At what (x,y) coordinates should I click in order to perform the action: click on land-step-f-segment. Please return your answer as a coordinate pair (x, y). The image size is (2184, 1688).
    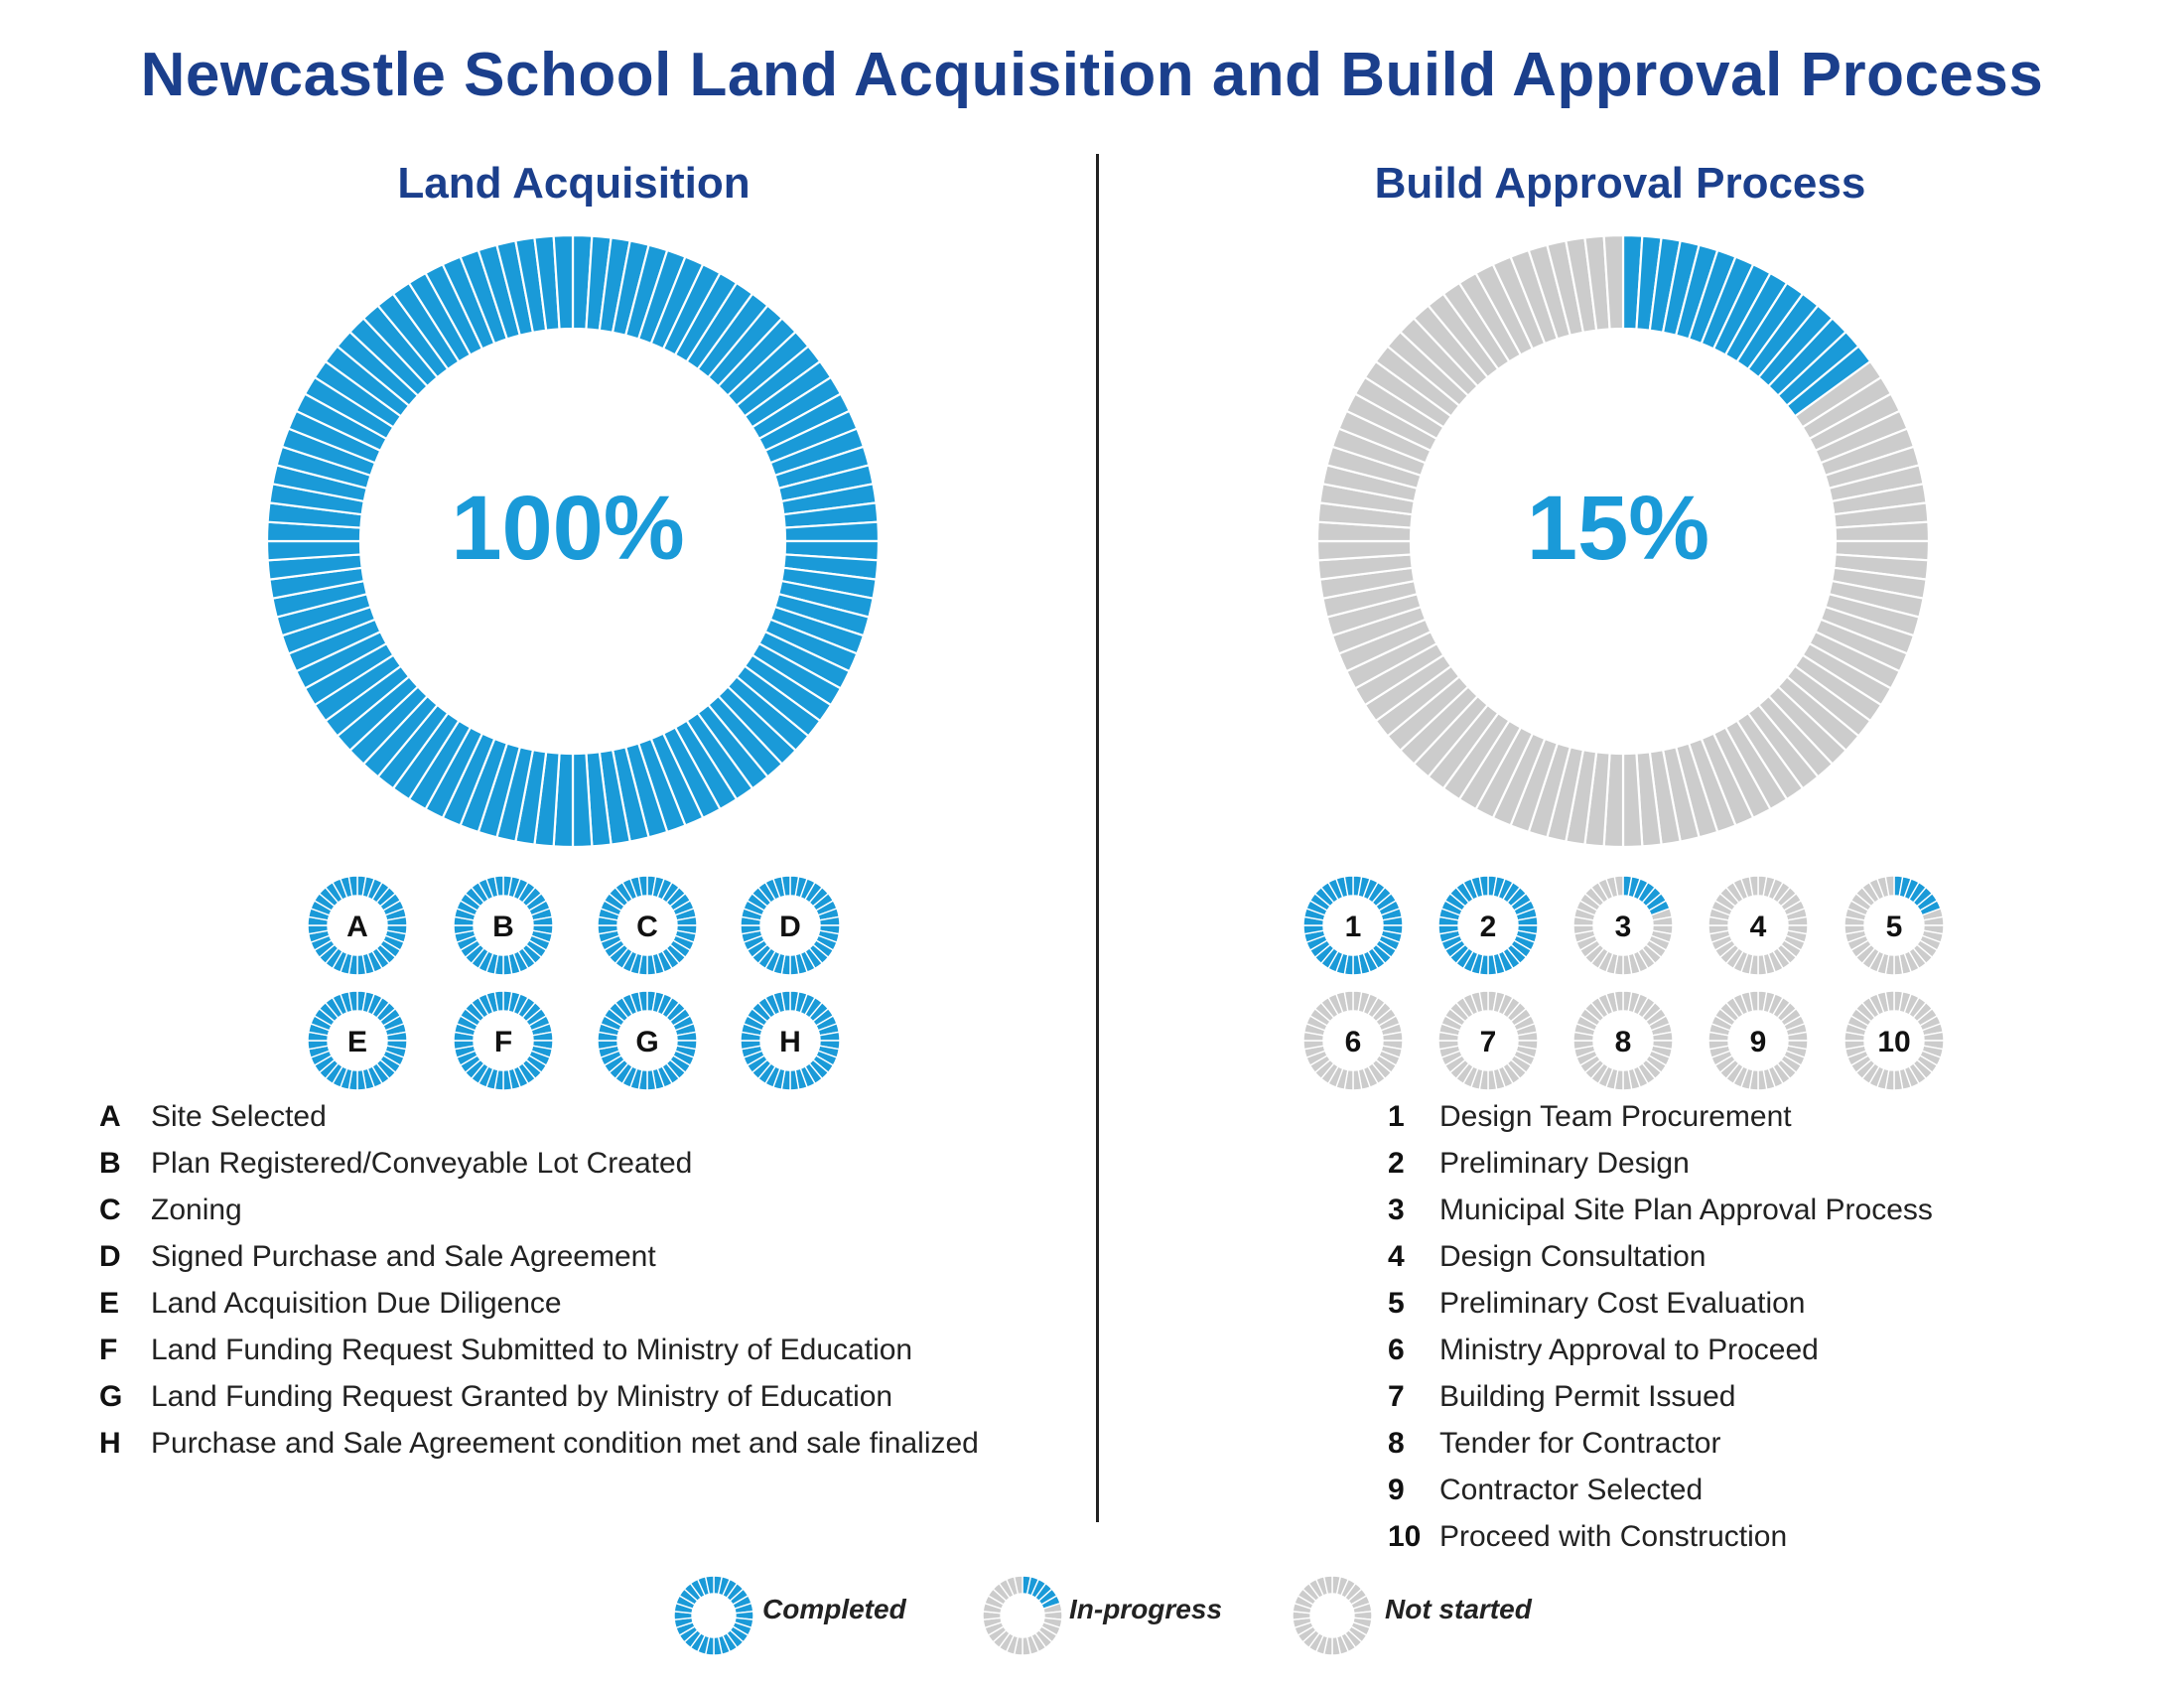
    Looking at the image, I should click on (498, 1001).